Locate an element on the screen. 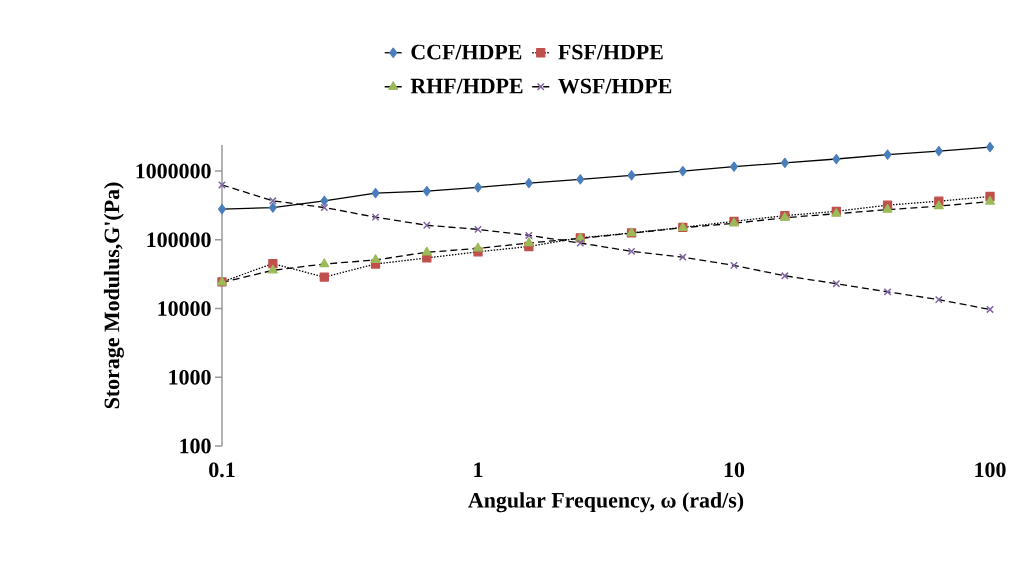 This screenshot has width=1031, height=584. y-tick-label: 1000000 is located at coordinates (173, 171).